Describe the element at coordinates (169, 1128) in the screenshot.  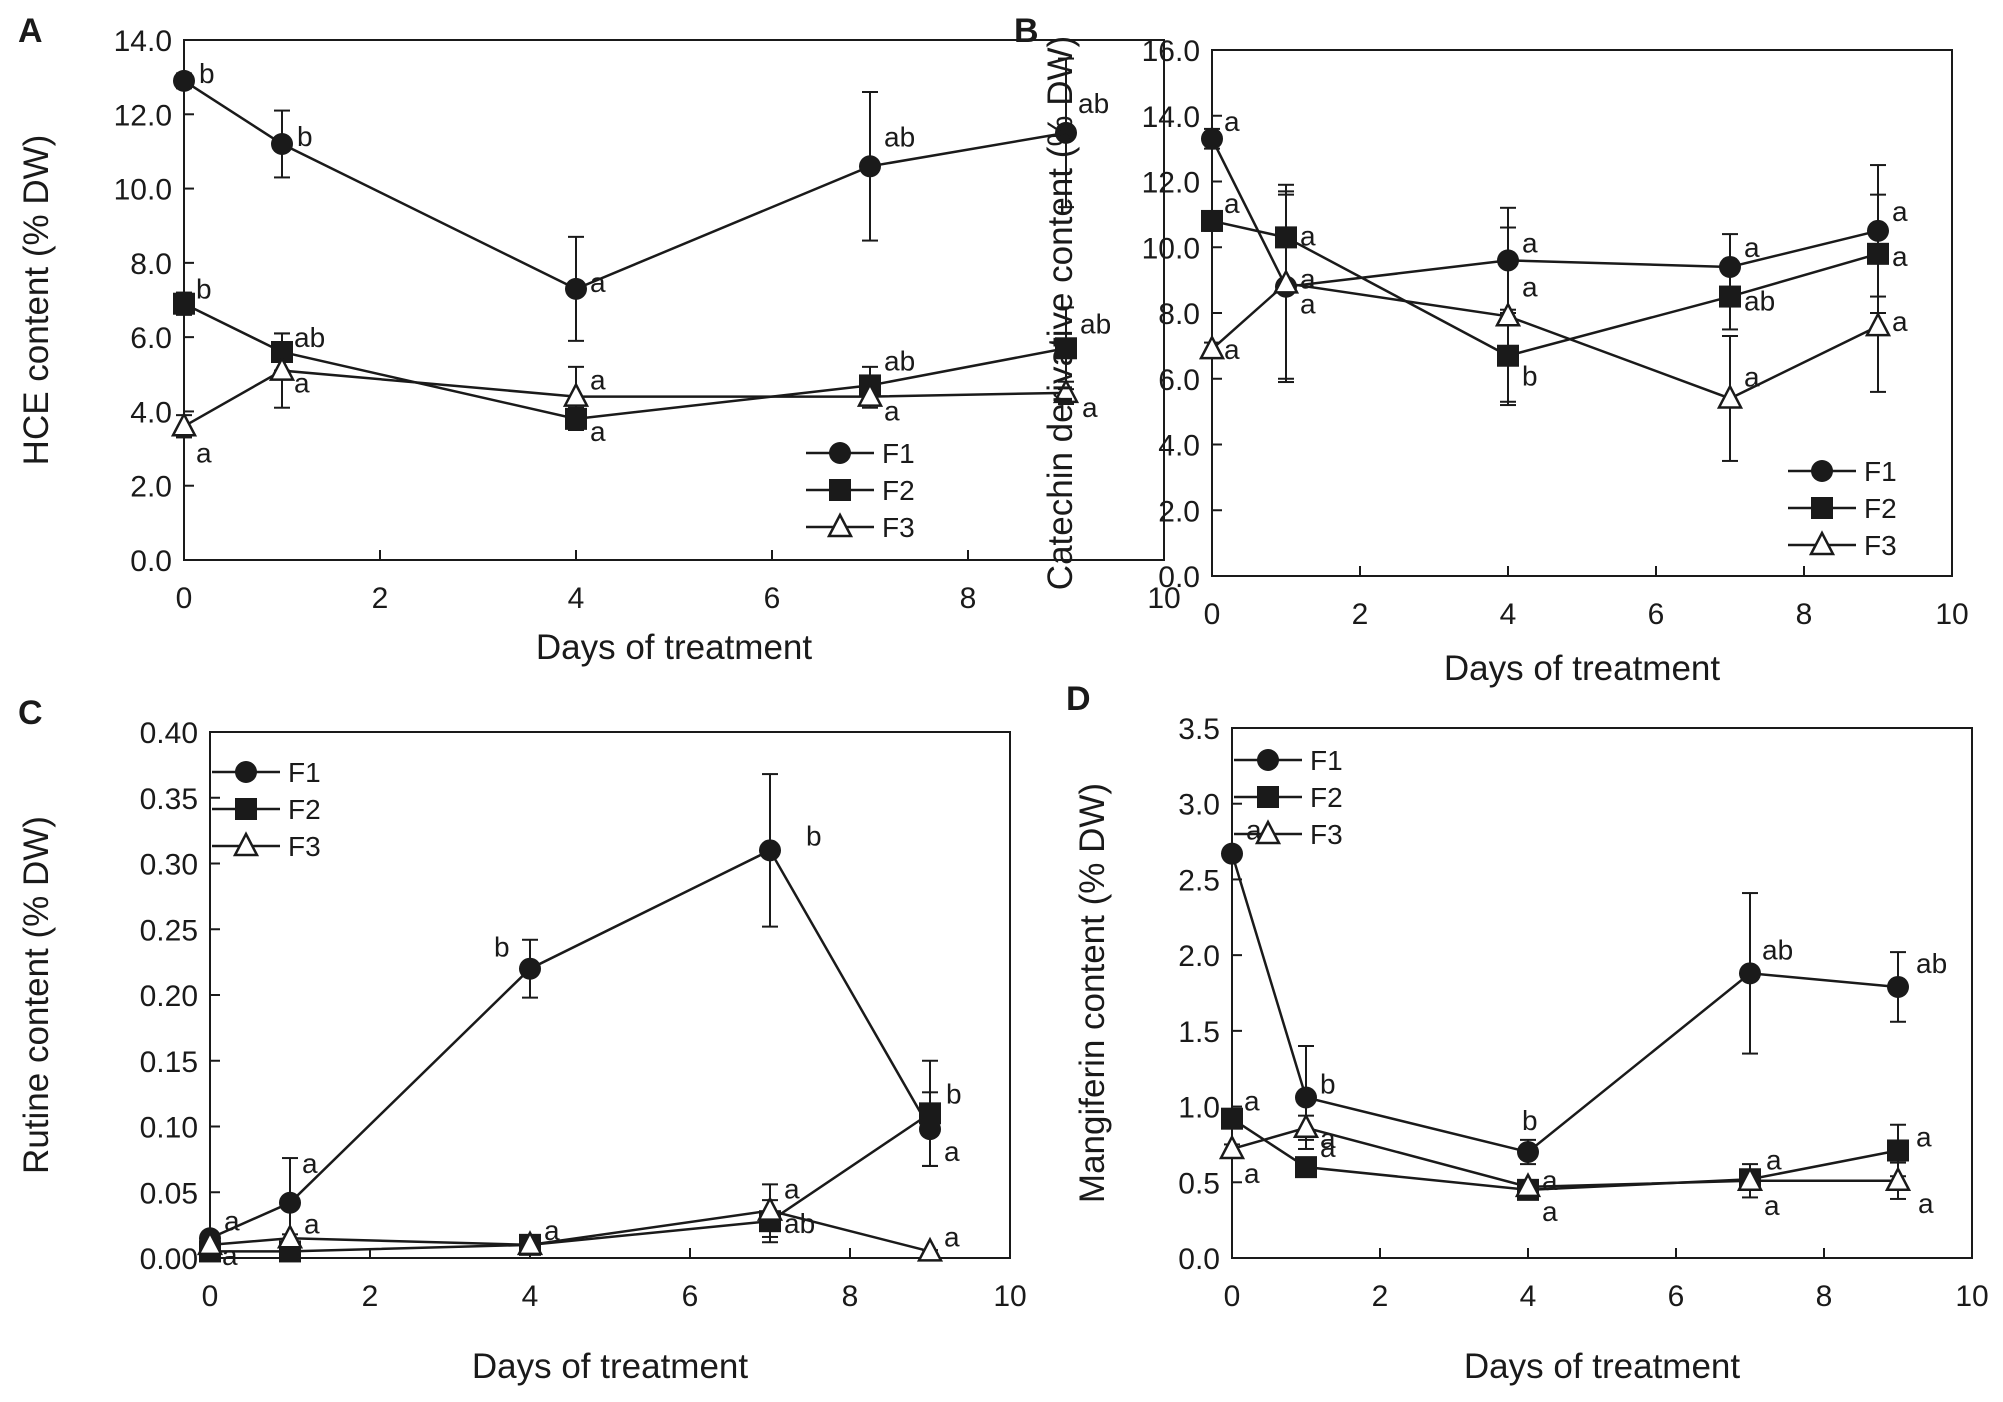
I see `y-tick-label: 0.10` at that location.